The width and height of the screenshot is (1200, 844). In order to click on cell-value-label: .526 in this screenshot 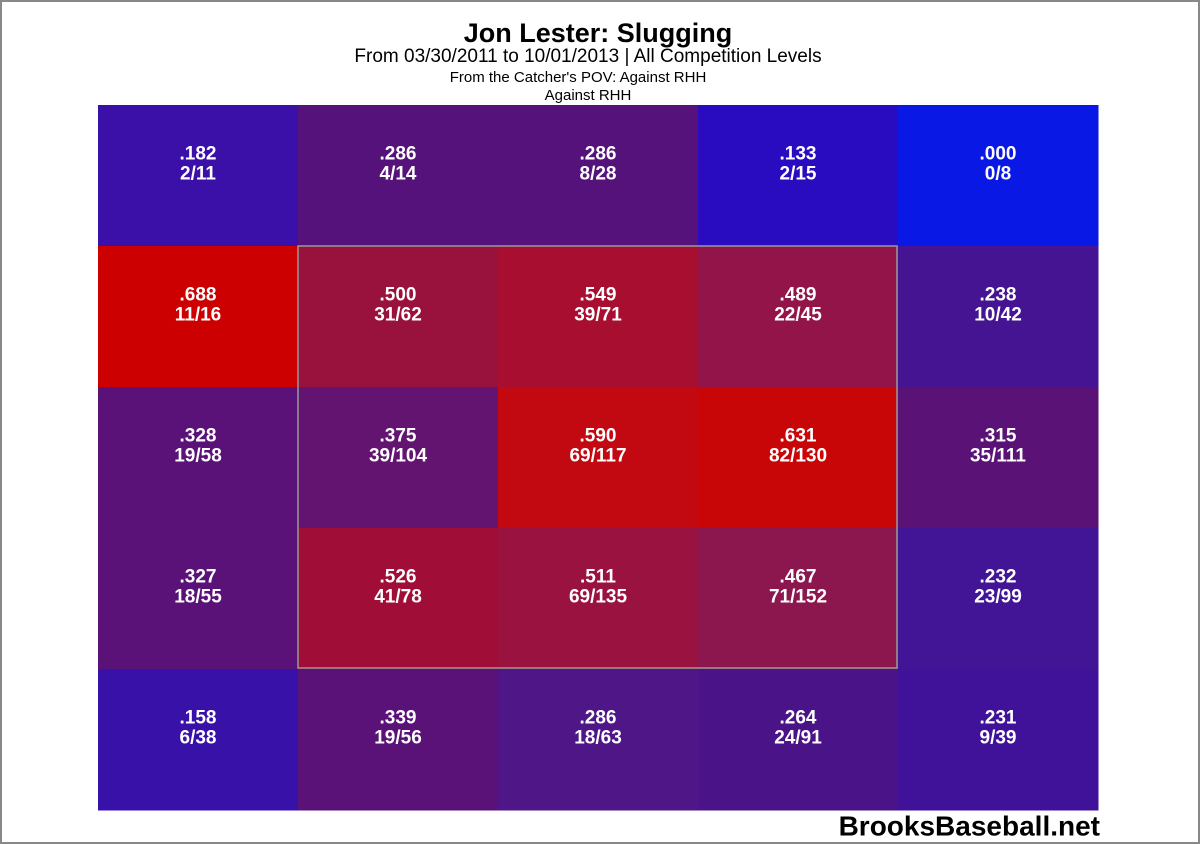, I will do `click(398, 577)`.